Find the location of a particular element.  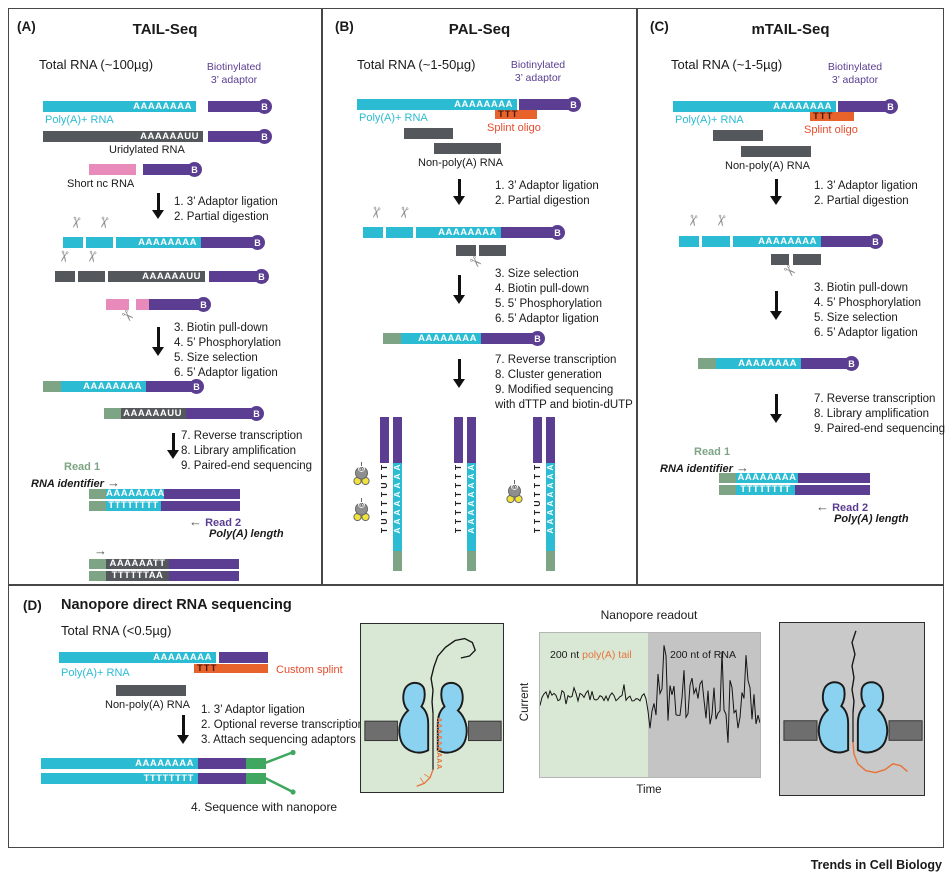

step-4: 4. Sequence with nanopore is located at coordinates (264, 807).